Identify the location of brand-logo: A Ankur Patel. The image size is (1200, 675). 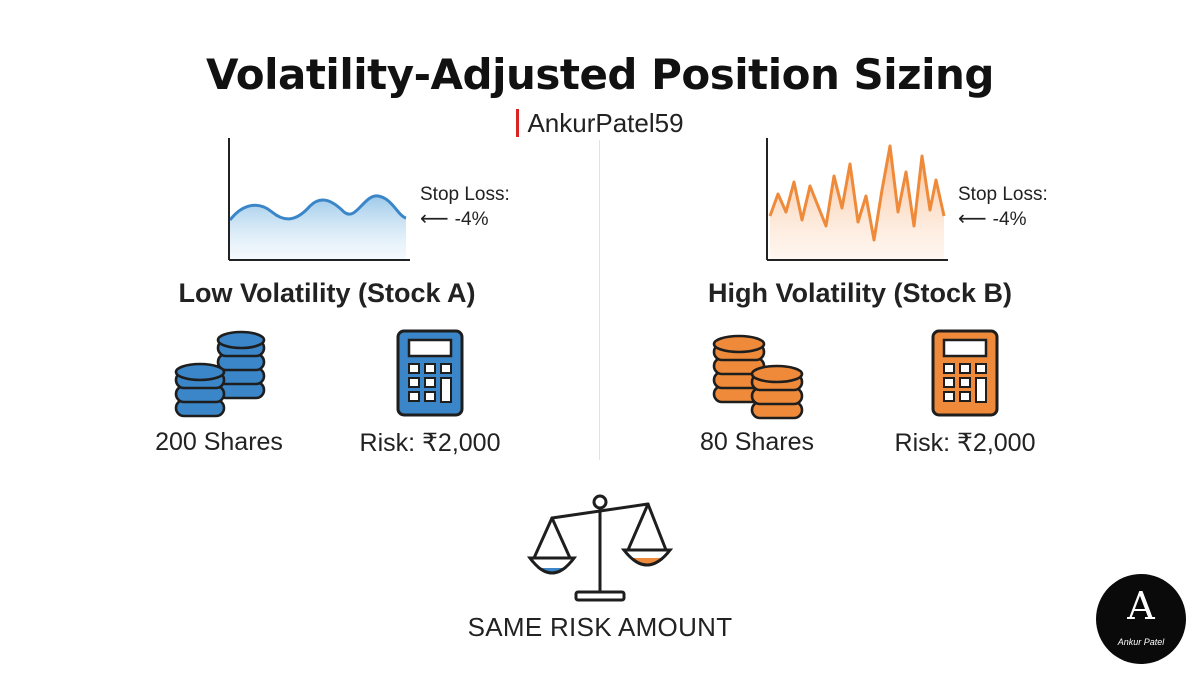
(1141, 619).